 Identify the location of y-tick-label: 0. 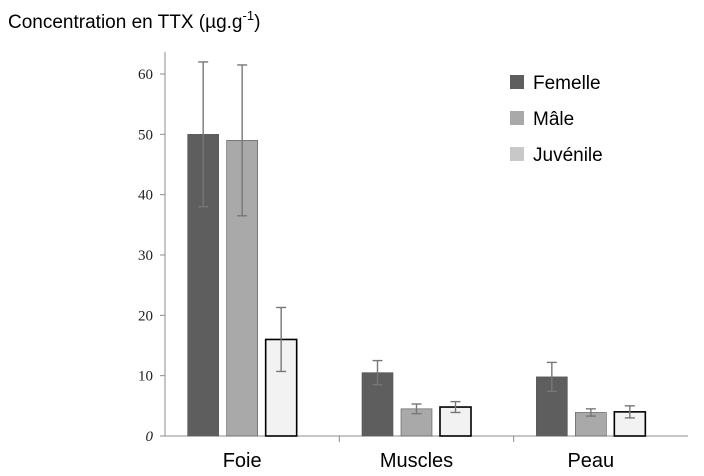
(150, 437).